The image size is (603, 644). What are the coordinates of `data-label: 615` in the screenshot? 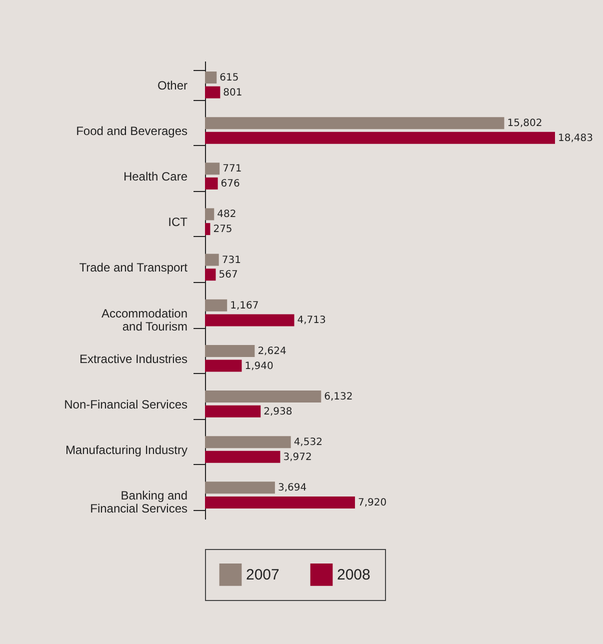 It's located at (229, 78).